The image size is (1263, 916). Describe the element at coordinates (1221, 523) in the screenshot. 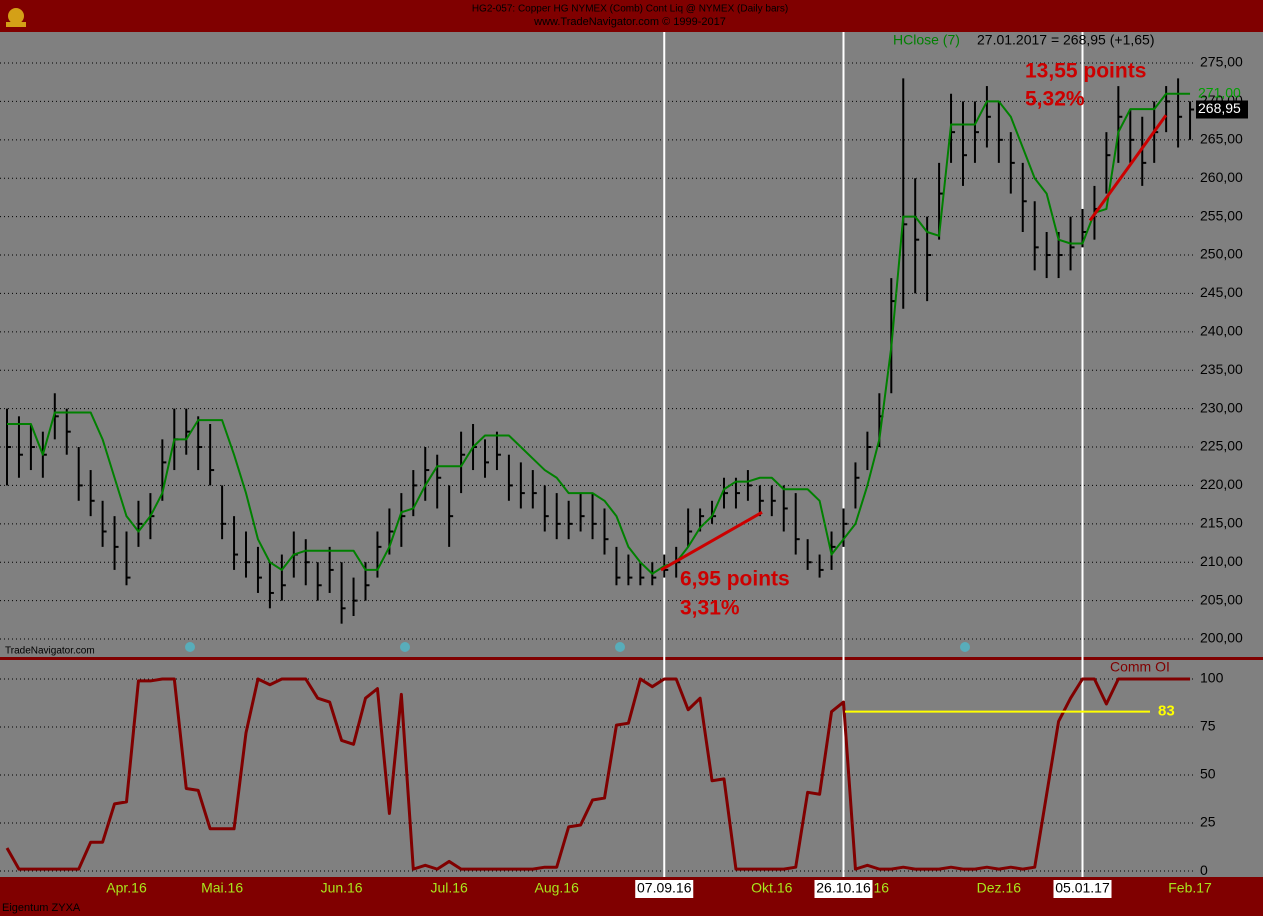

I see `y-tick-label: 215,00` at that location.